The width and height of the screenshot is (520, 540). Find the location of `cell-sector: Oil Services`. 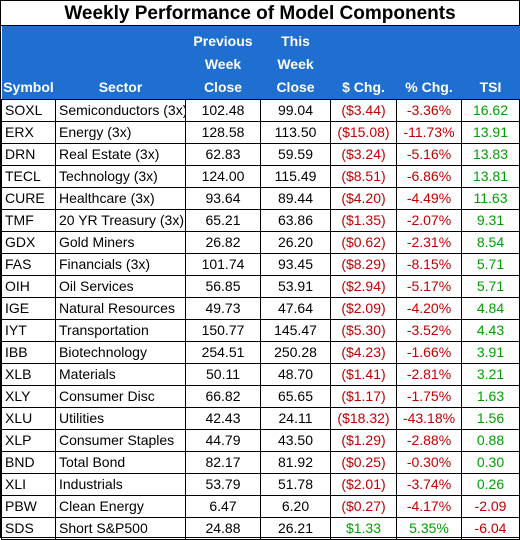

cell-sector: Oil Services is located at coordinates (120, 286).